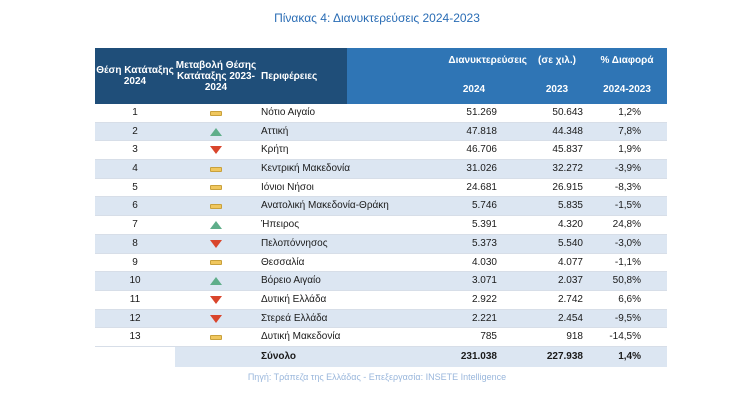  I want to click on table-row: 5 Ιόνιοι Νήσοι 24.681 26.915 -8,3%, so click(381, 188).